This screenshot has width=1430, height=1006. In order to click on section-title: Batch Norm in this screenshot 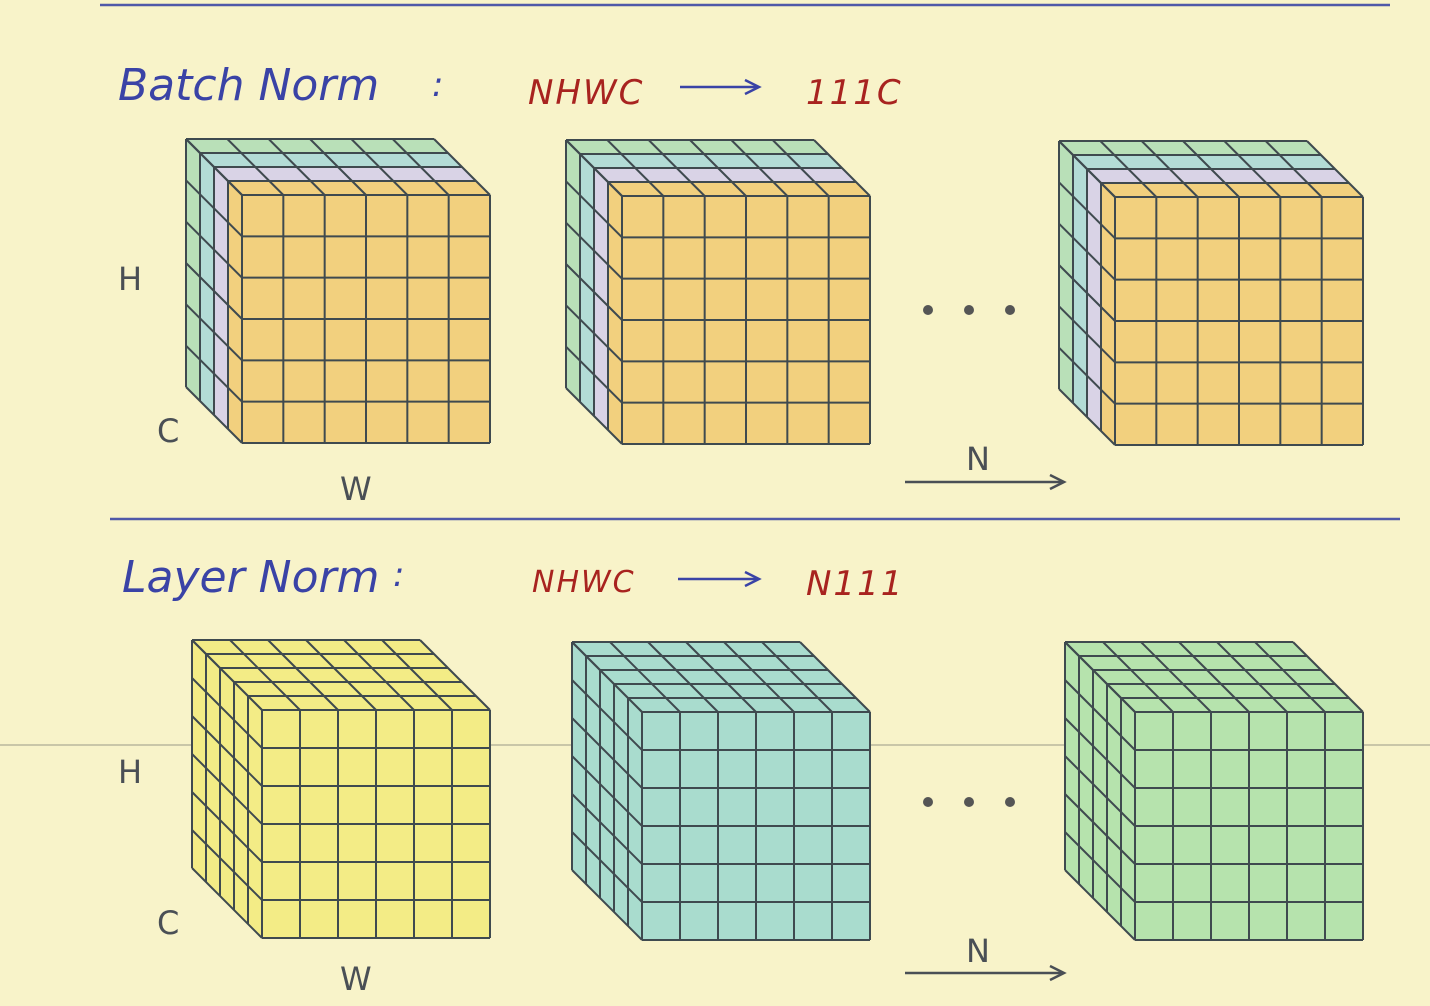, I will do `click(248, 85)`.